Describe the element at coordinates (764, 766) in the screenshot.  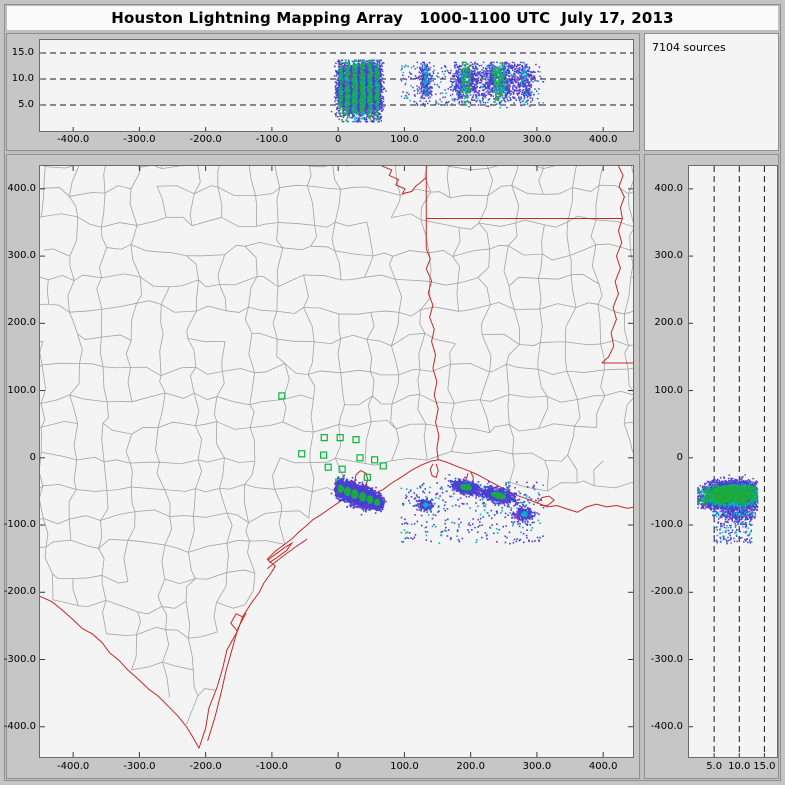
I see `ns-alt-tick-label: 15.0` at that location.